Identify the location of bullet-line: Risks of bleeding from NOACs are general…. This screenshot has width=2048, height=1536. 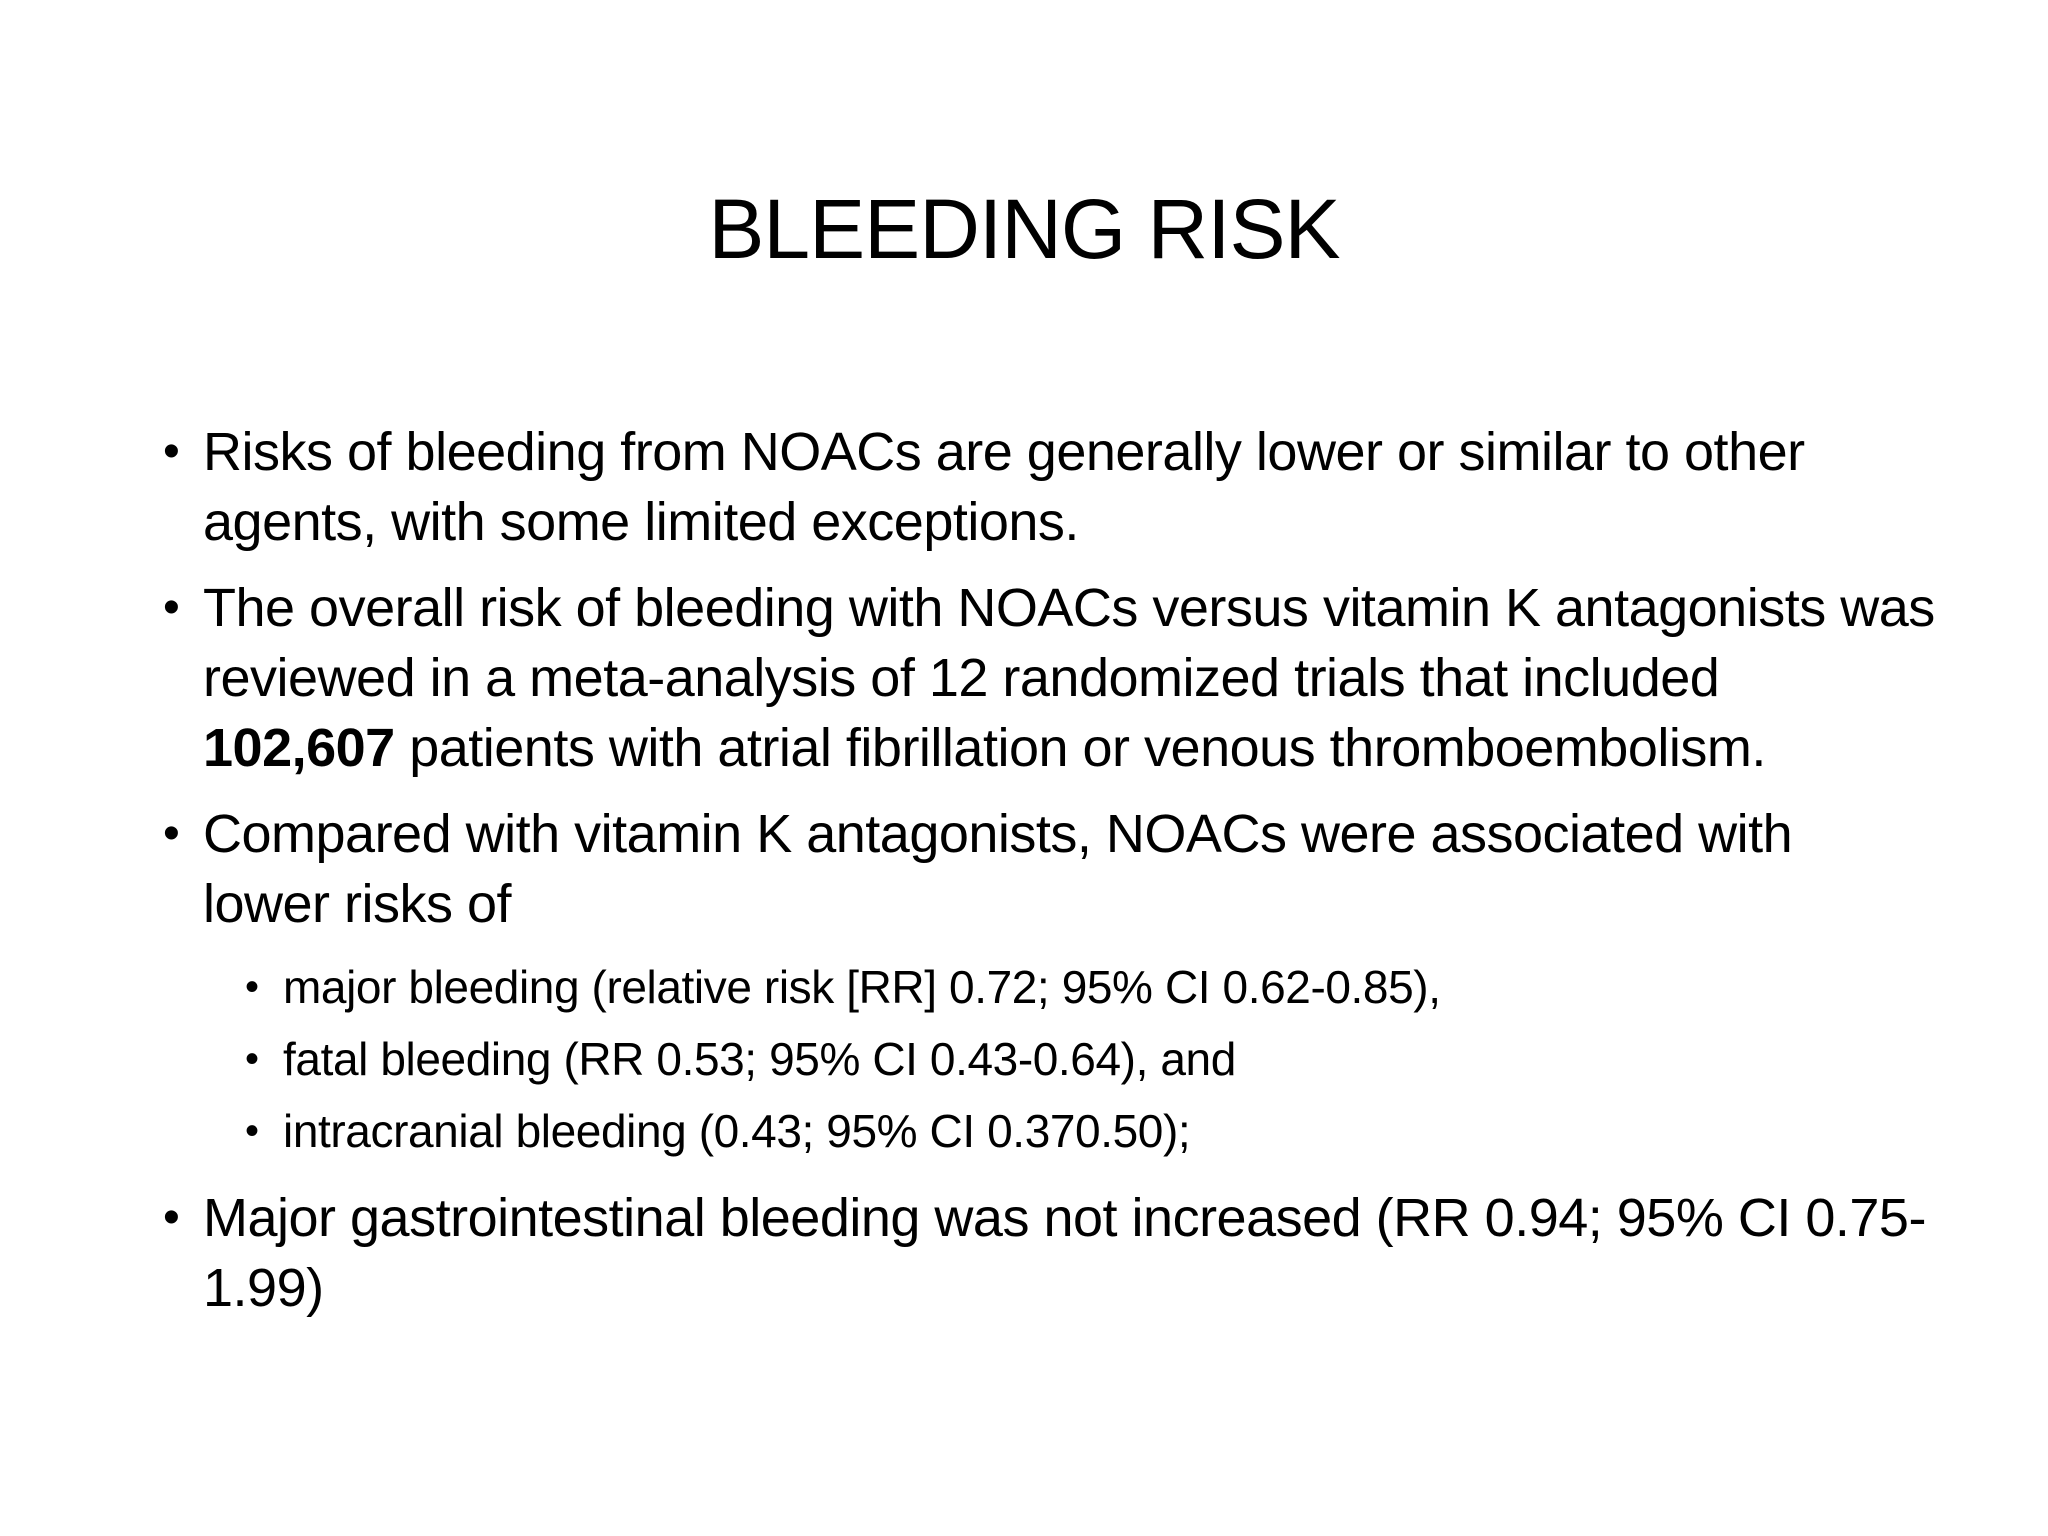
(1004, 452).